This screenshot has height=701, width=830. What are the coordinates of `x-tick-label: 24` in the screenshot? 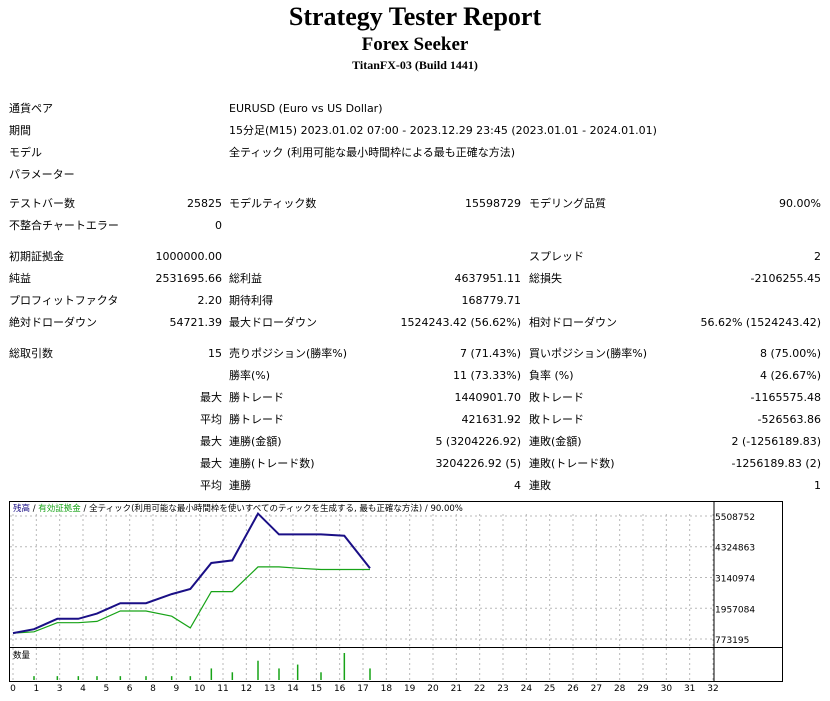 It's located at (527, 689).